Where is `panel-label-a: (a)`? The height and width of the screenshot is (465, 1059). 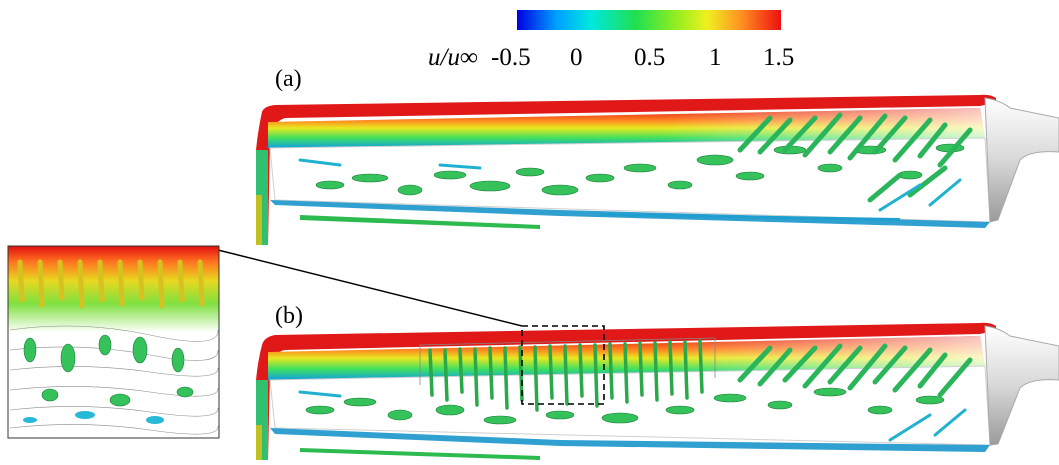
panel-label-a: (a) is located at coordinates (288, 79).